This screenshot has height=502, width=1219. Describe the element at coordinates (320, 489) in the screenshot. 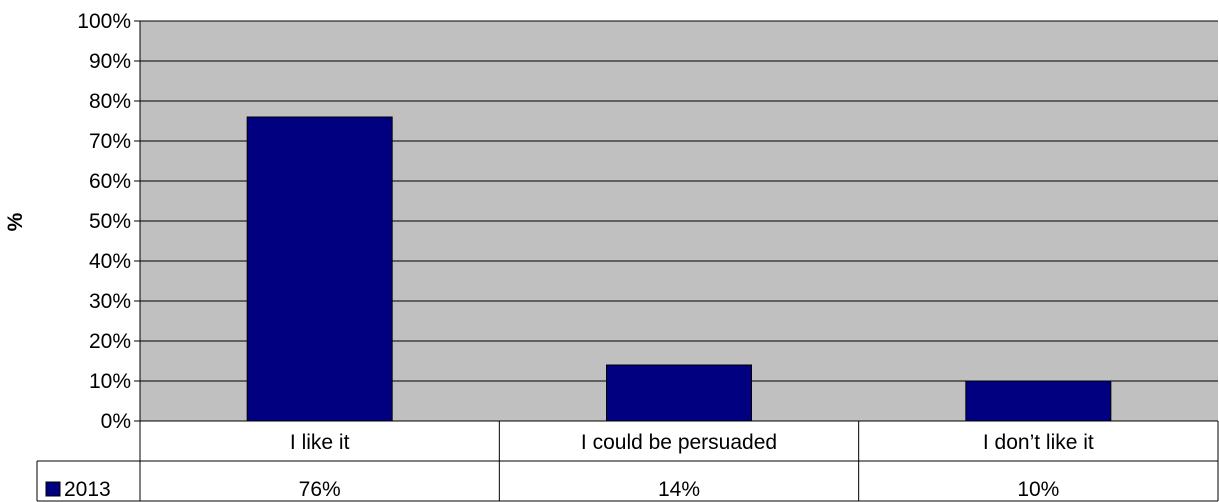

I see `data-label: 76%` at that location.